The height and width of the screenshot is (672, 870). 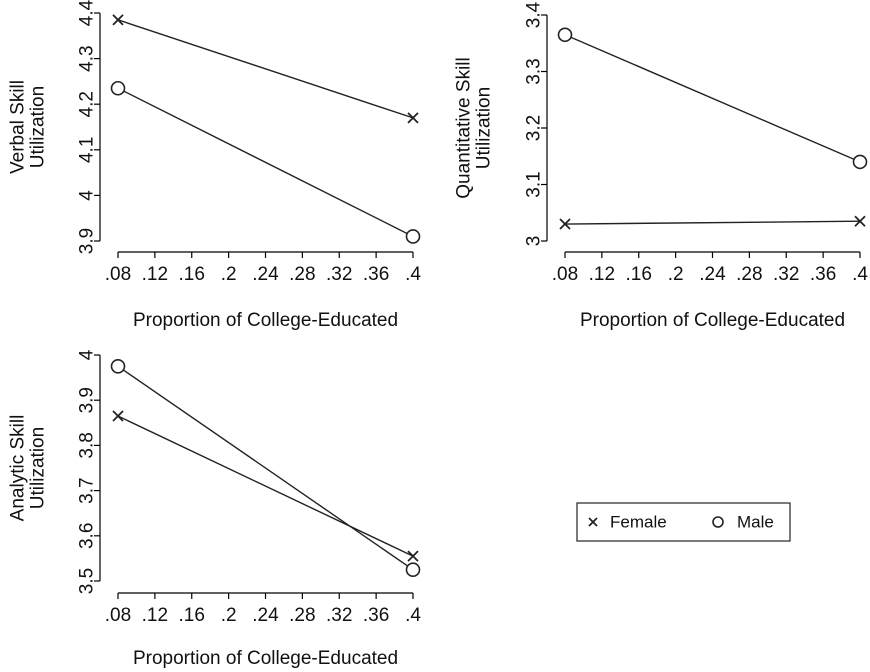 I want to click on y-tick-label: 4.2, so click(x=87, y=104).